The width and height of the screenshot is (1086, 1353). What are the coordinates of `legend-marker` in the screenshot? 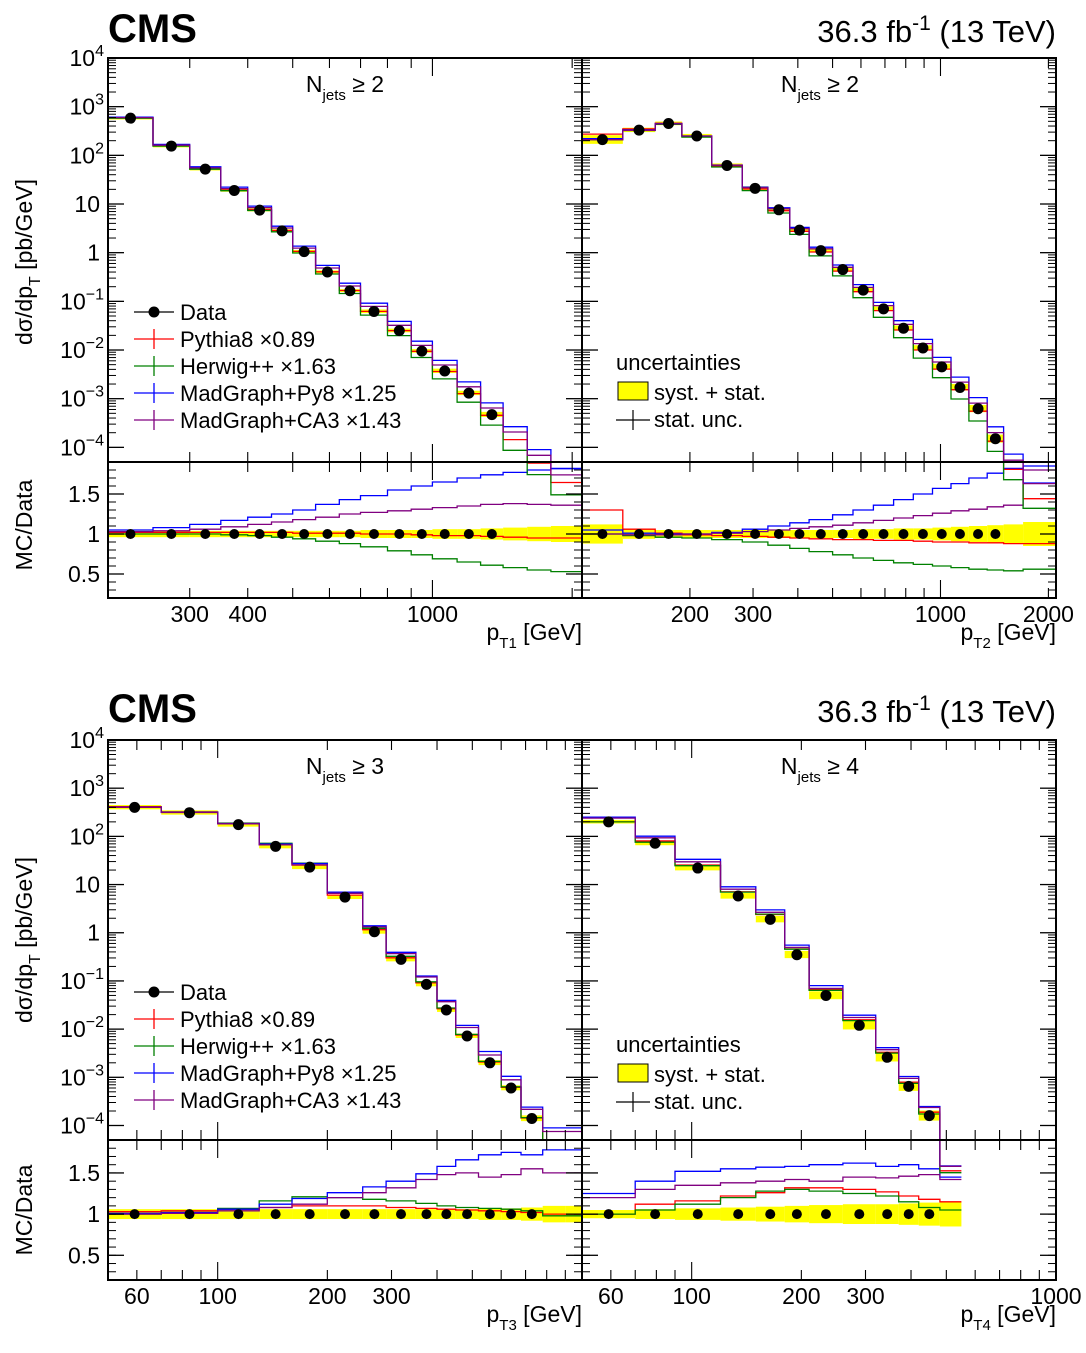 It's located at (154, 312).